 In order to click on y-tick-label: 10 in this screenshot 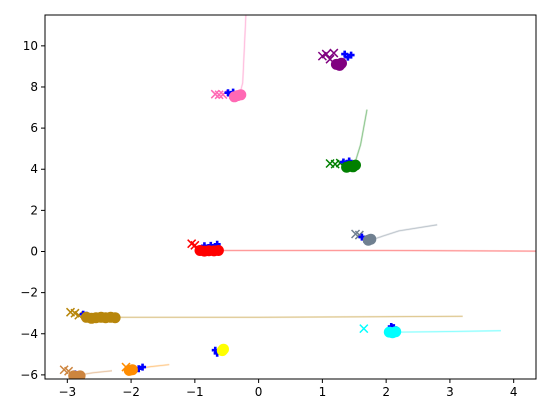, I will do `click(30, 46)`.